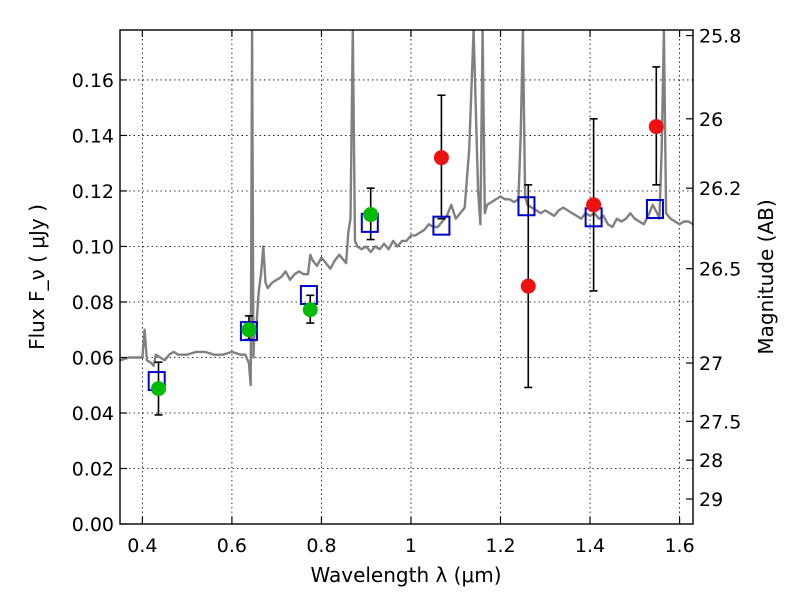 The image size is (800, 600). I want to click on y-tick-label: 0.08, so click(93, 303).